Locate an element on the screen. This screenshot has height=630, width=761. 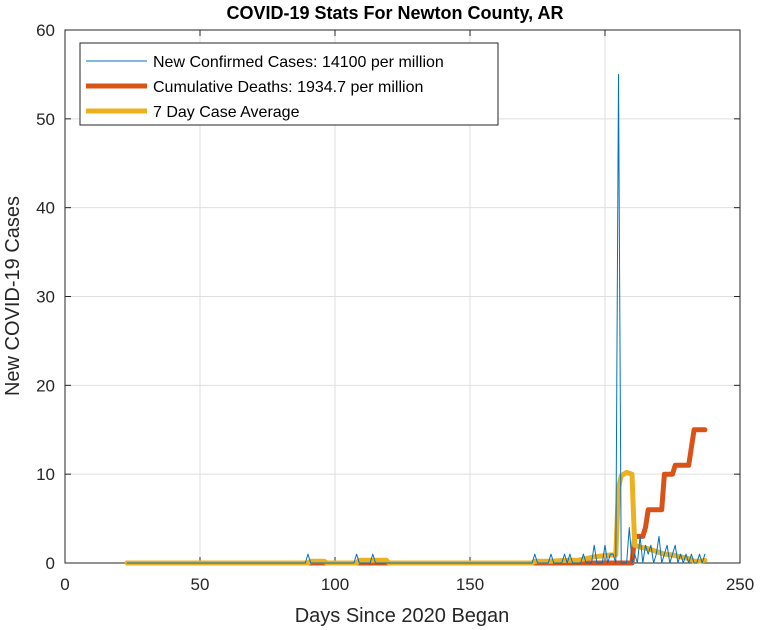
x-tick-label: 250 is located at coordinates (740, 584).